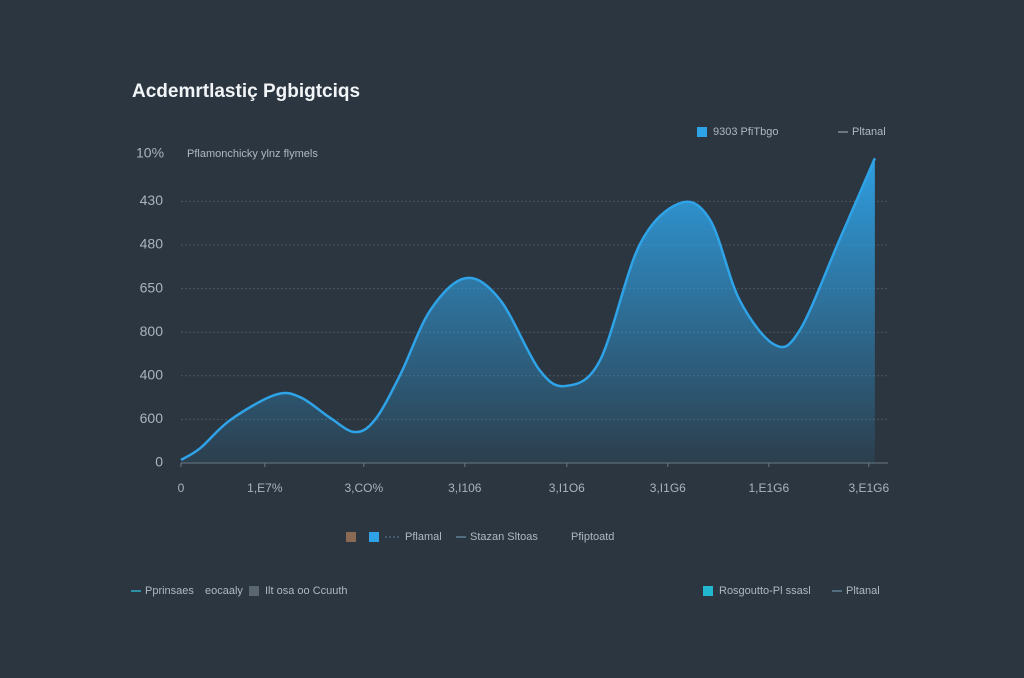  Describe the element at coordinates (181, 488) in the screenshot. I see `x-tick-label: 0` at that location.